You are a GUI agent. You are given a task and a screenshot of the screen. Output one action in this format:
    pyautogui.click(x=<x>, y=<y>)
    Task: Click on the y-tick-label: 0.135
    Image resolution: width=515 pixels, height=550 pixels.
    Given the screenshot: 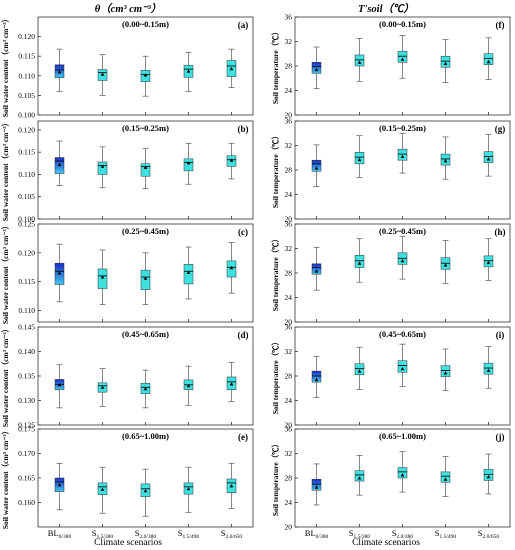 What is the action you would take?
    pyautogui.click(x=26, y=376)
    